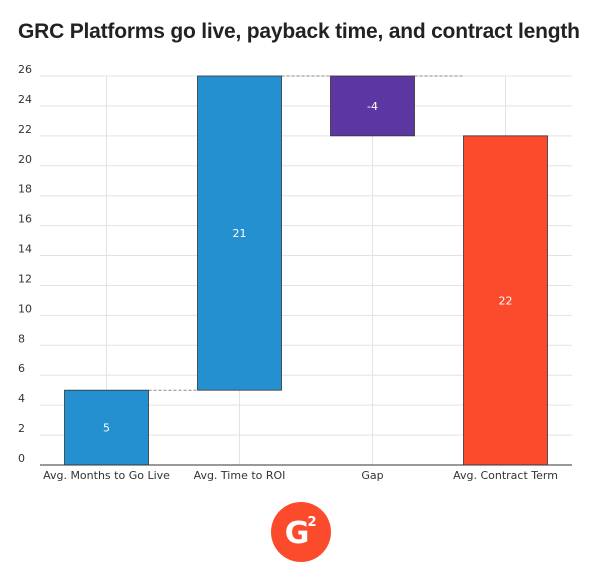  Describe the element at coordinates (21, 428) in the screenshot. I see `y-tick-label: 2` at that location.